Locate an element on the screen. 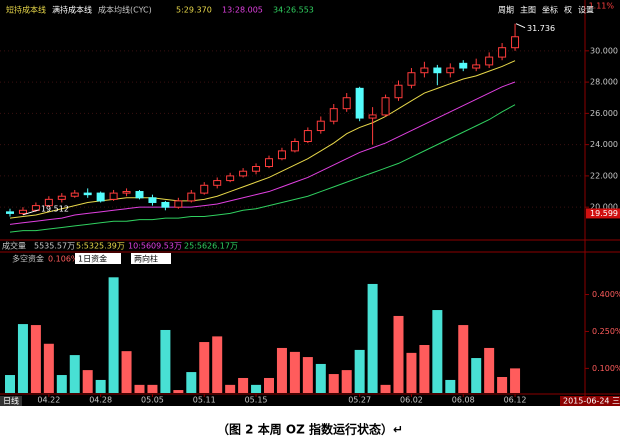 This screenshot has height=446, width=620. x-tick-label: 04.22 is located at coordinates (48, 400).